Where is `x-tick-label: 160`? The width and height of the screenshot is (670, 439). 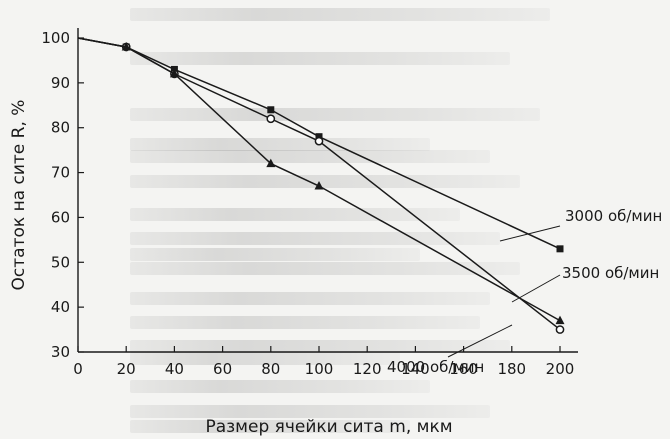
x-tick-label: 160 is located at coordinates (463, 369).